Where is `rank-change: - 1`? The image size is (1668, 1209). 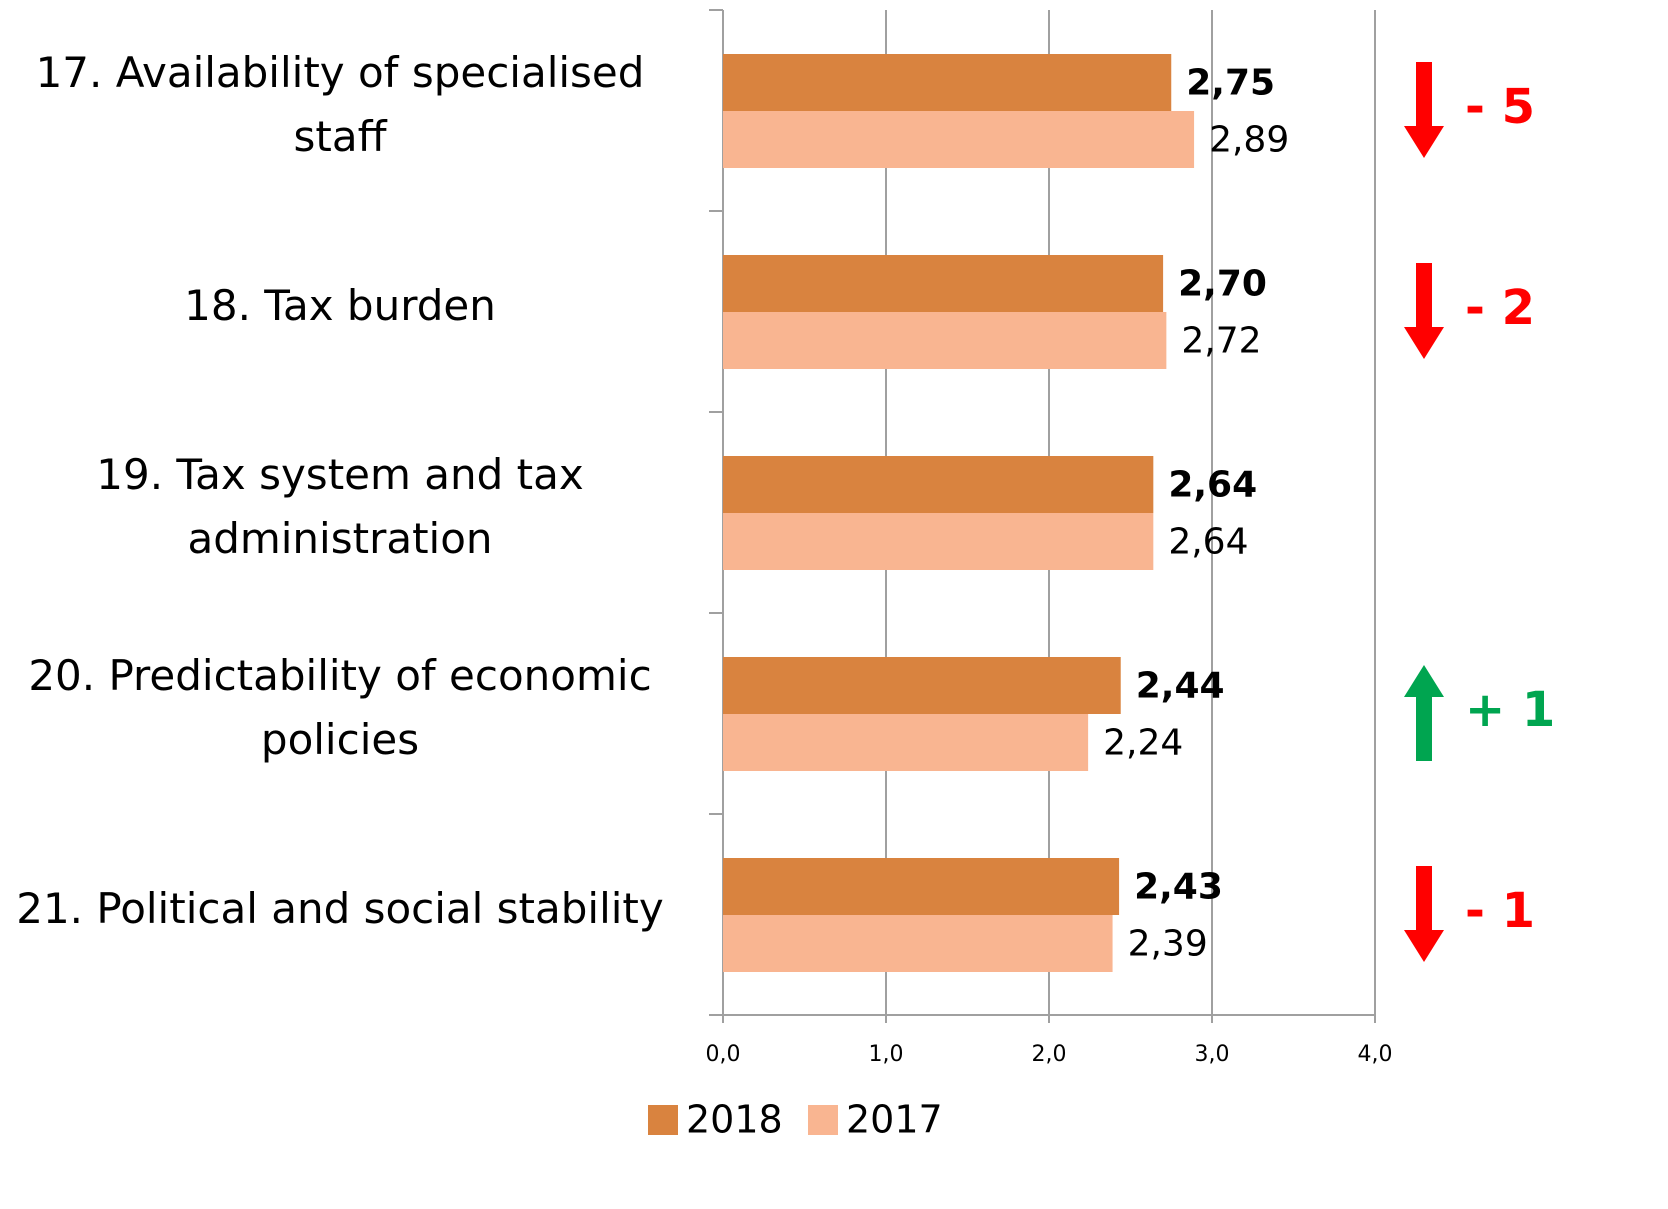
rank-change: - 1 is located at coordinates (1500, 911).